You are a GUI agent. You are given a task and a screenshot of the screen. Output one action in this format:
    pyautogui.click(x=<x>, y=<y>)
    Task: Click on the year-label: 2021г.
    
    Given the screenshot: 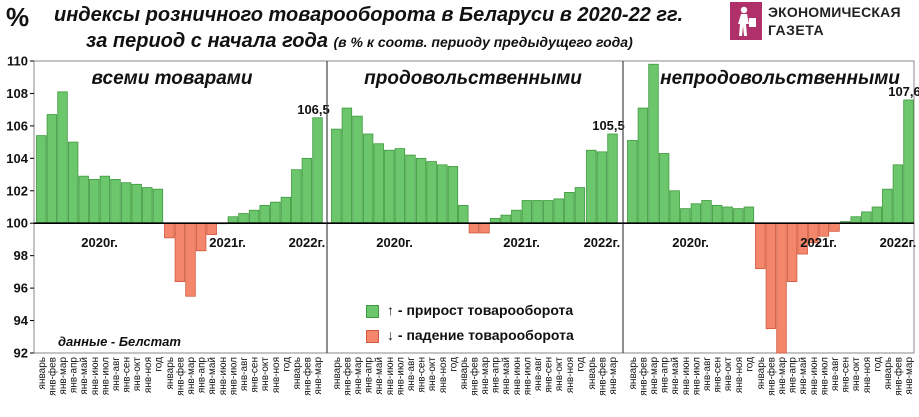 What is the action you would take?
    pyautogui.click(x=227, y=242)
    